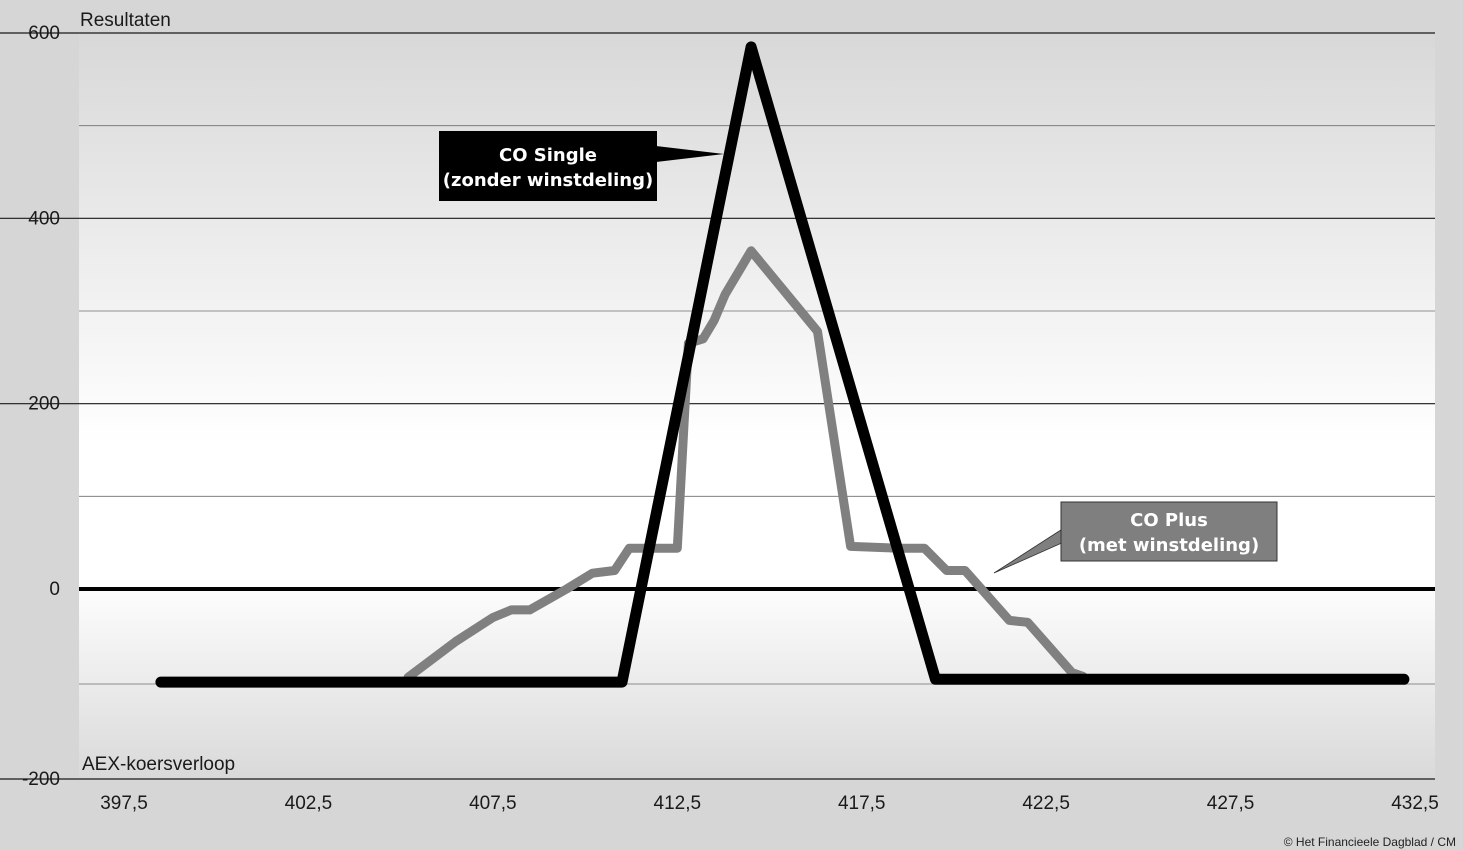 This screenshot has width=1463, height=850. Describe the element at coordinates (54, 589) in the screenshot. I see `y-tick-label: 0` at that location.